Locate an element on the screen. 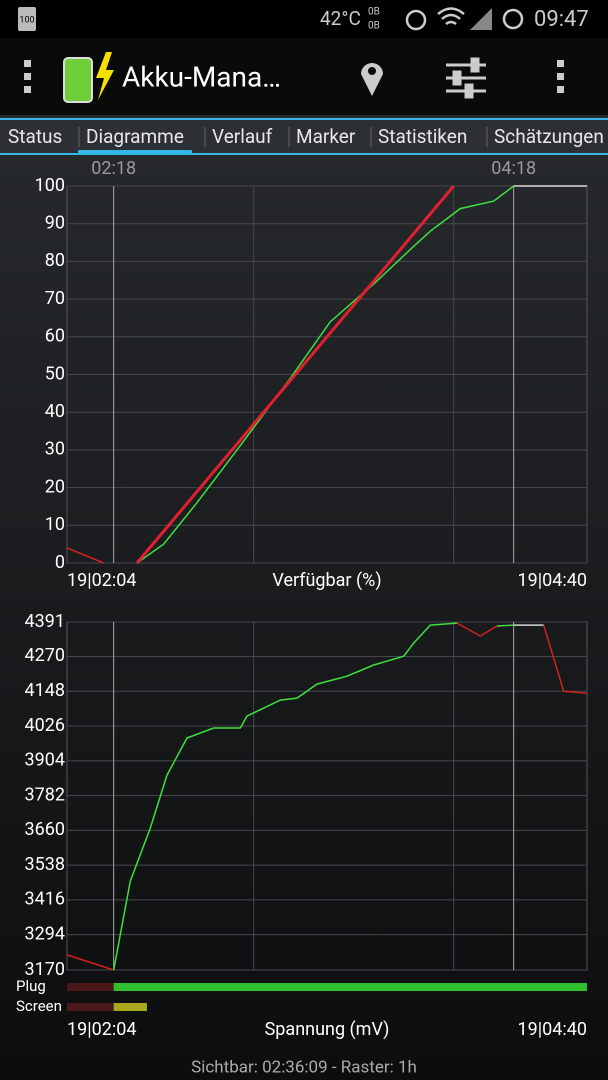 The height and width of the screenshot is (1080, 608). tab: Statistiken is located at coordinates (422, 136).